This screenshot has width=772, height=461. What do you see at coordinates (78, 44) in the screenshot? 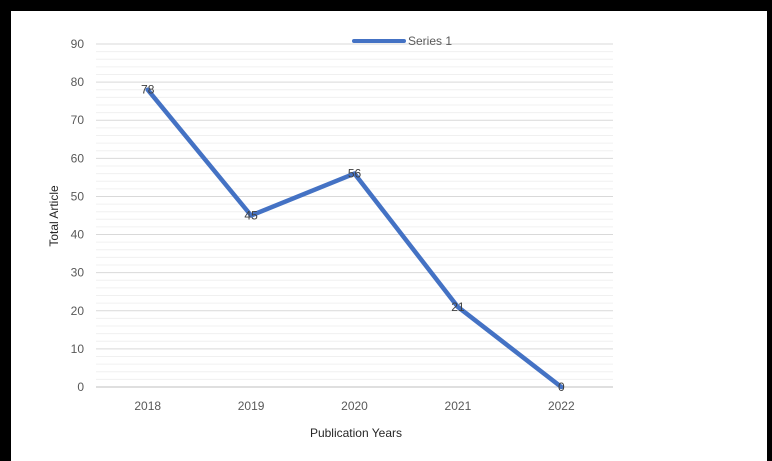
I see `y-tick-label: 90` at bounding box center [78, 44].